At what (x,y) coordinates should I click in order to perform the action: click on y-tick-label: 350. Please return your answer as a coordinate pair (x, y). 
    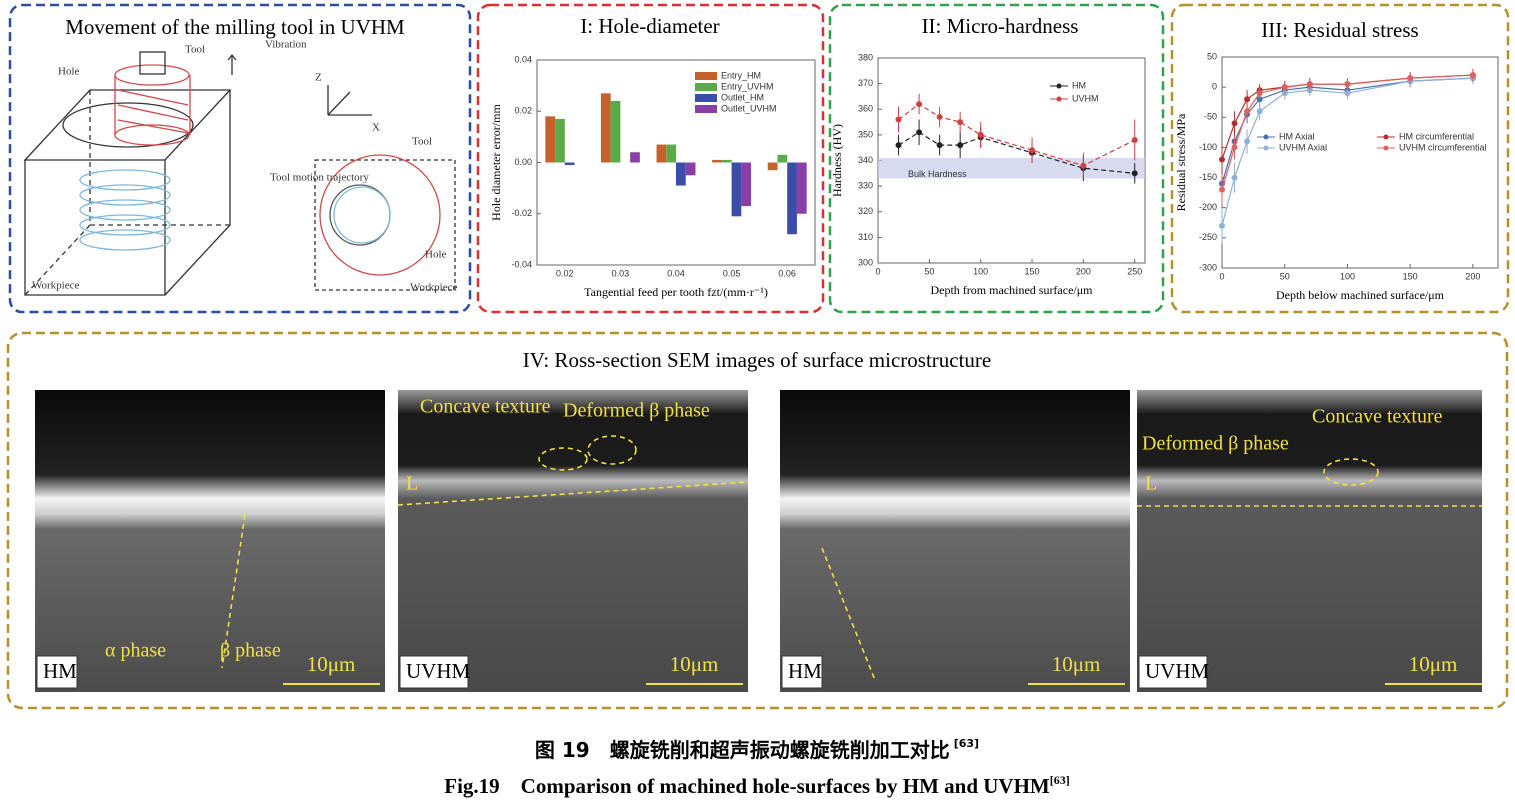
    Looking at the image, I should click on (865, 134).